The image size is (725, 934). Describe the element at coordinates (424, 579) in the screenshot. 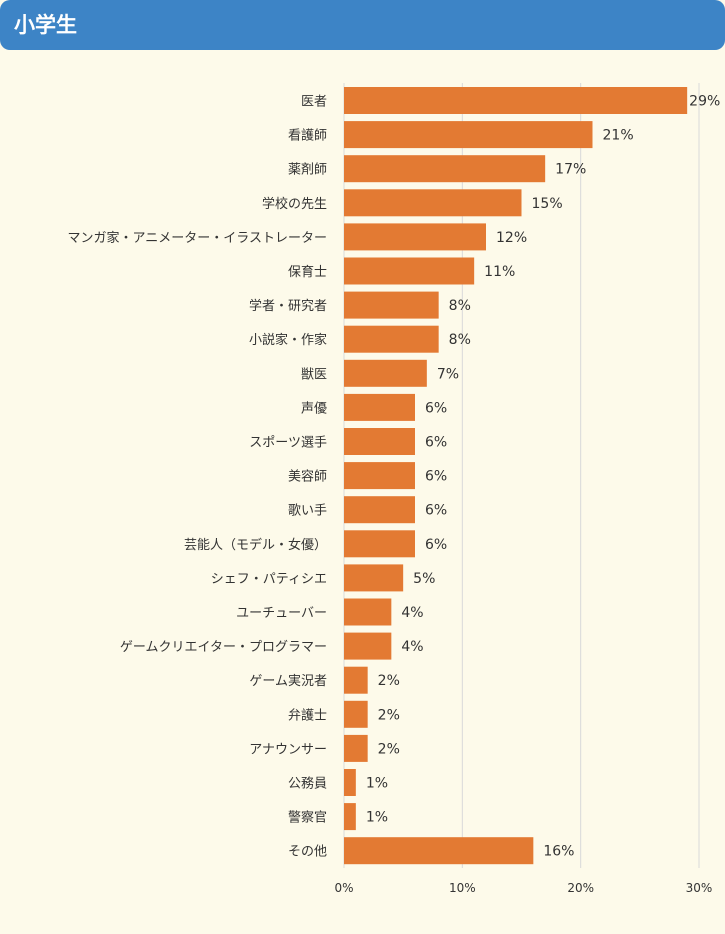

I see `data-label-14: 5%` at that location.